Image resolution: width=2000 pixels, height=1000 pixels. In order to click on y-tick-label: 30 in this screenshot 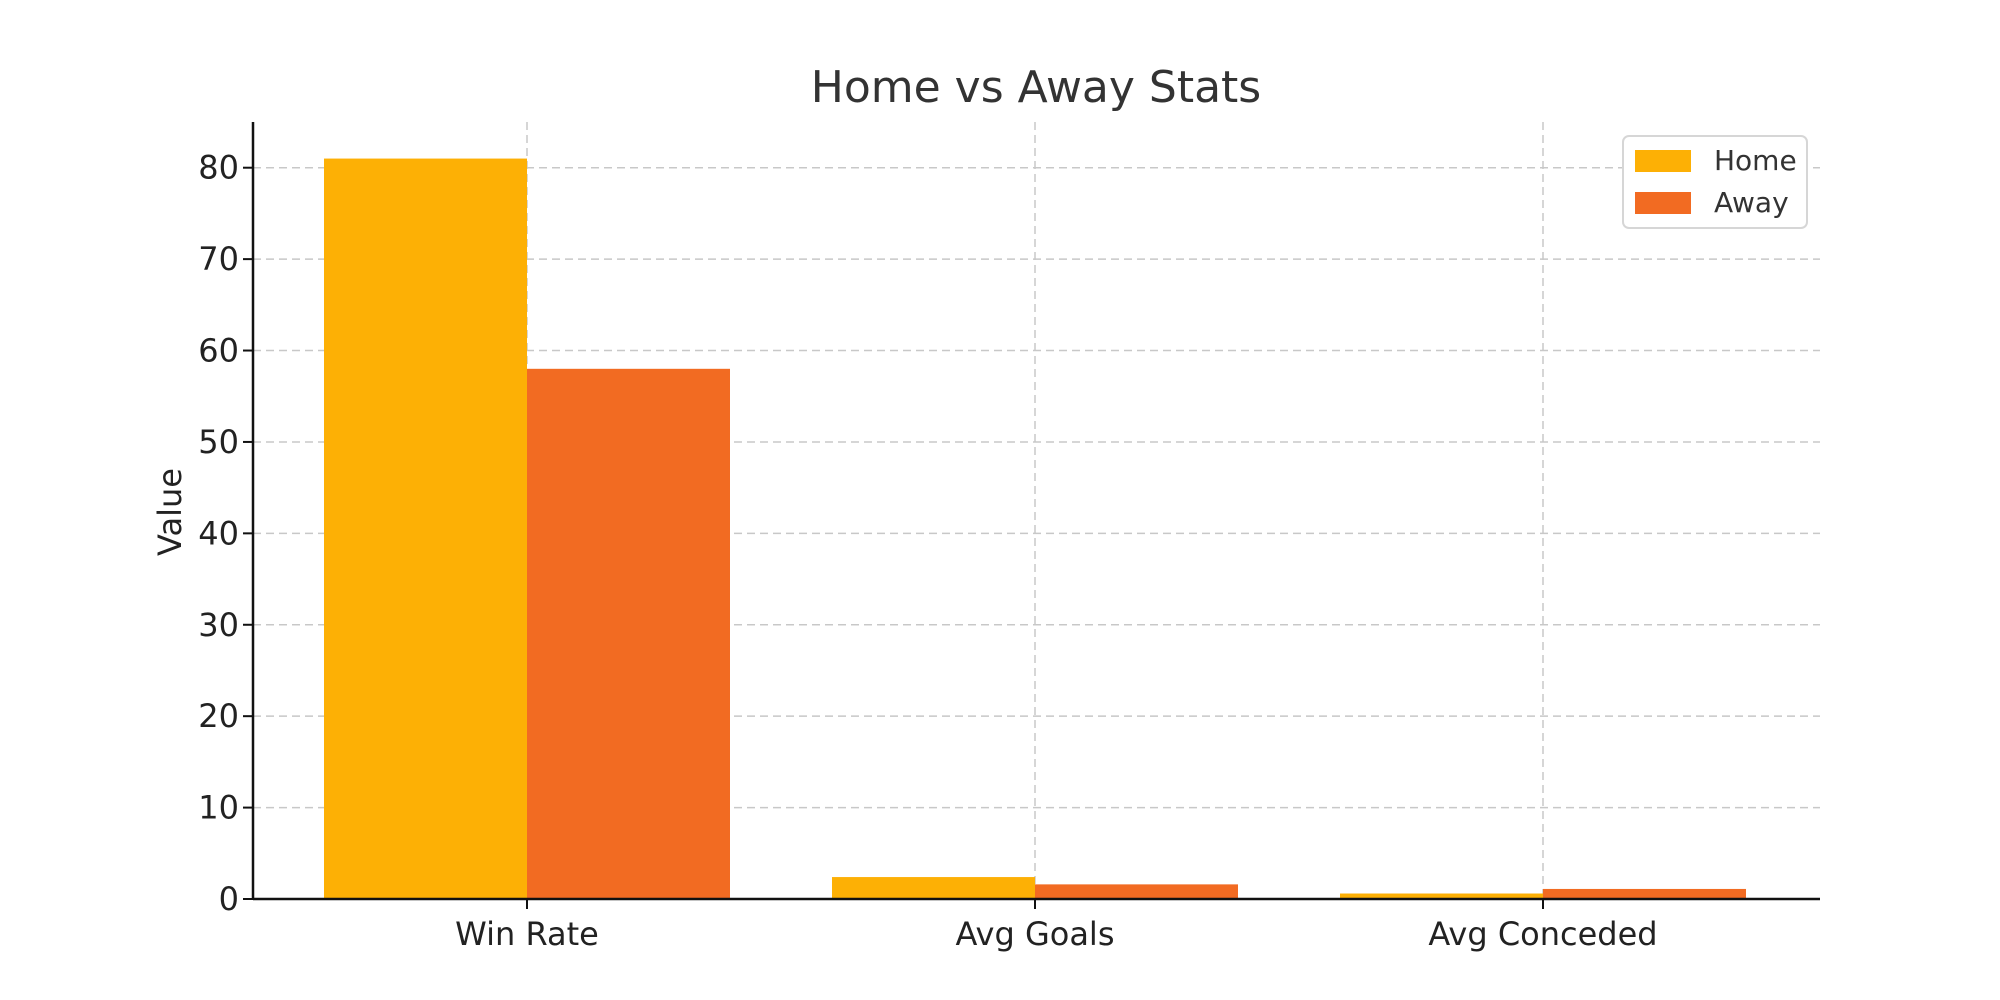, I will do `click(218, 625)`.